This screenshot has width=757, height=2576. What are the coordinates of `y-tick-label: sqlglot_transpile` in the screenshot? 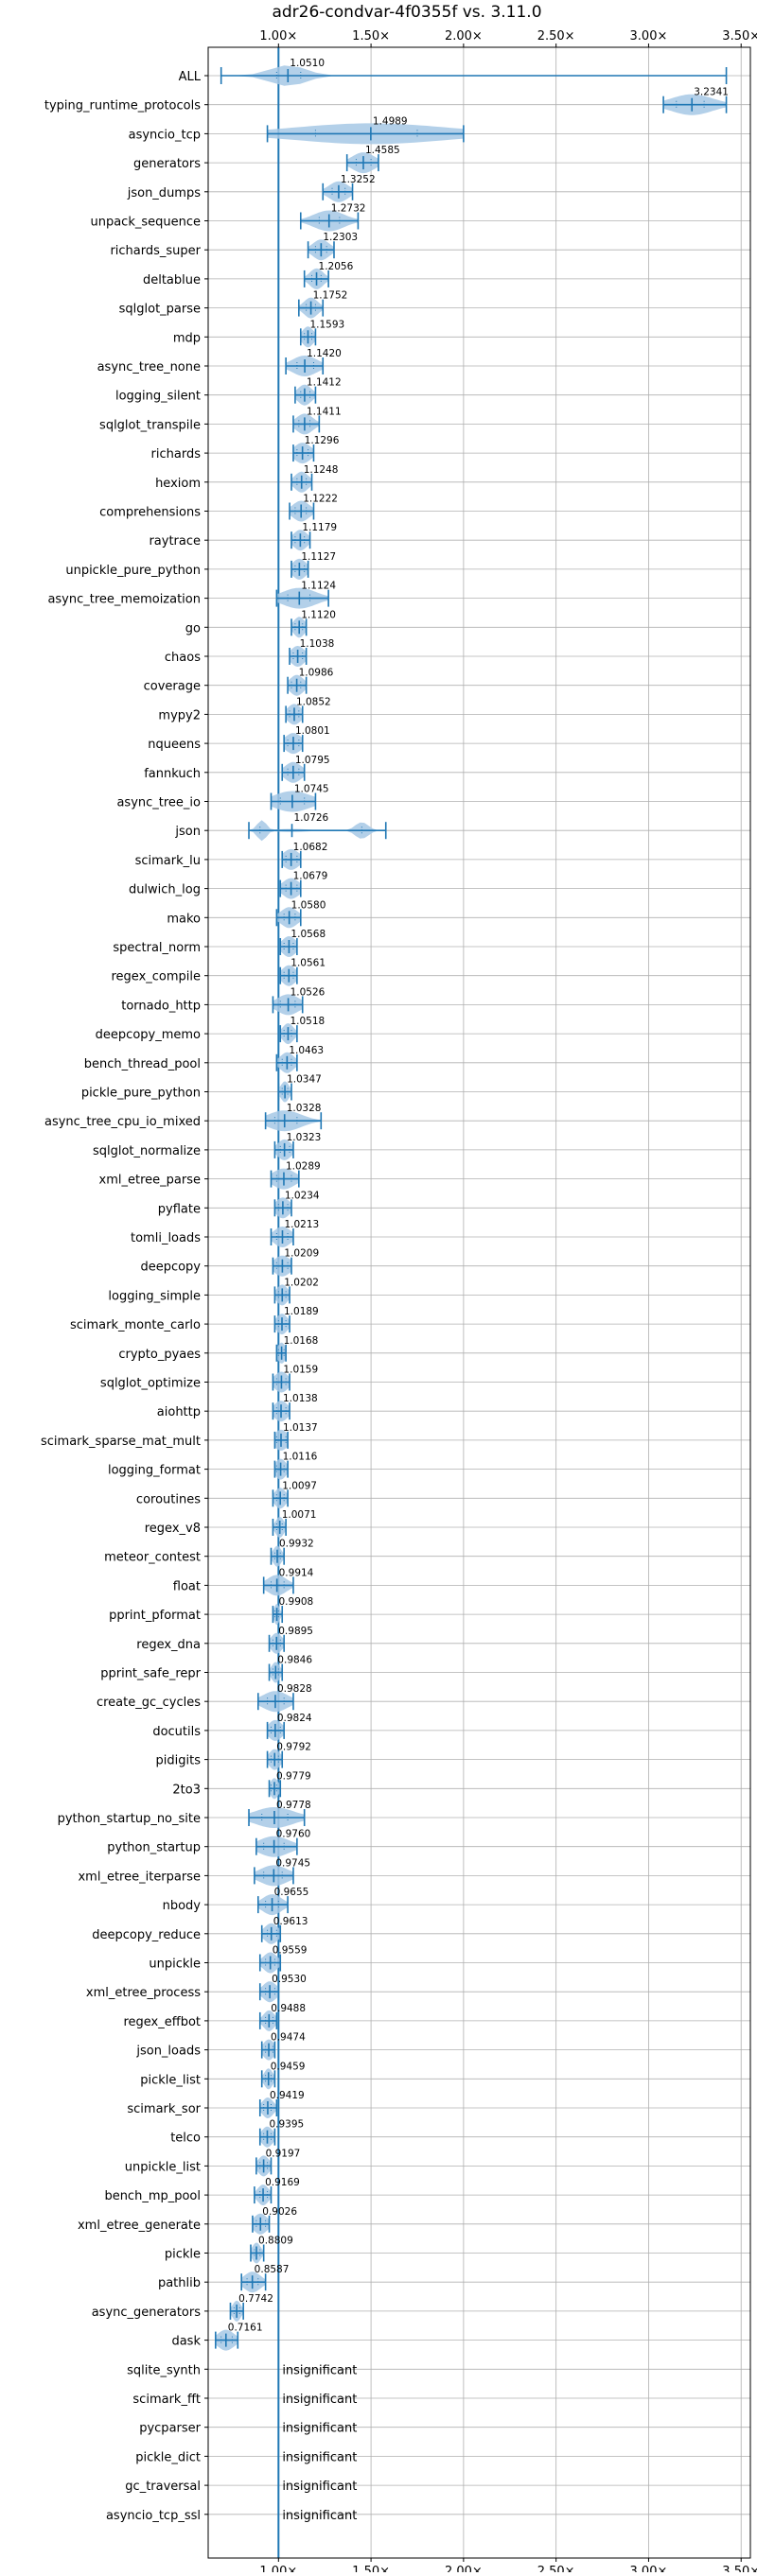 It's located at (150, 425).